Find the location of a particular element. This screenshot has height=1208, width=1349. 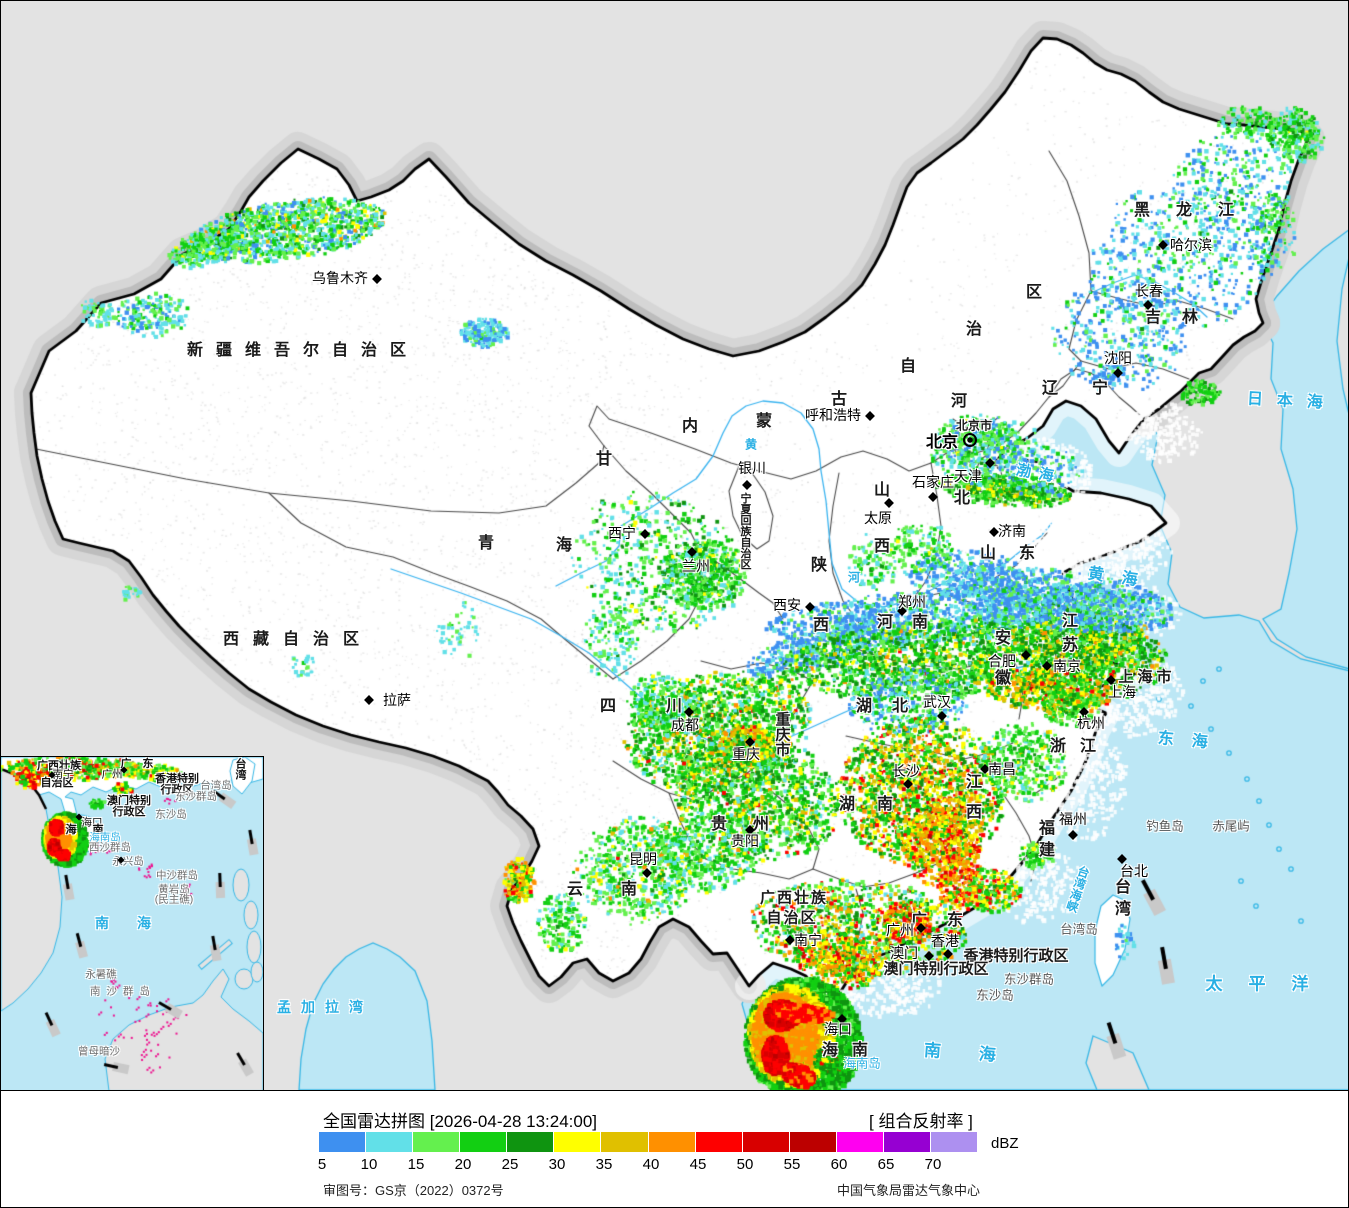

colorbar-tick: 10 is located at coordinates (369, 1164).